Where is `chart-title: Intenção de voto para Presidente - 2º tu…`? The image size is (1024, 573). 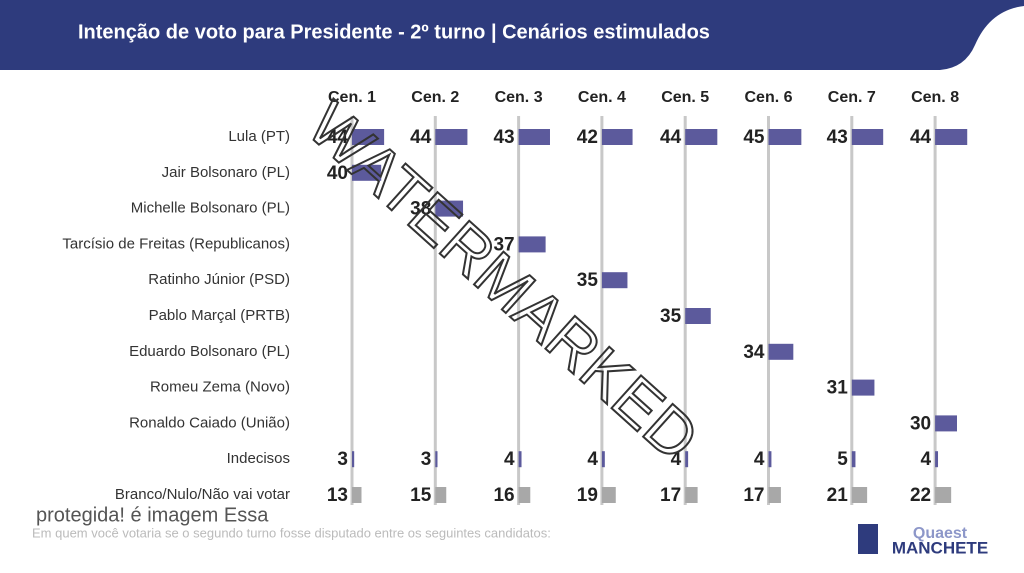
chart-title: Intenção de voto para Presidente - 2º tu… is located at coordinates (394, 32).